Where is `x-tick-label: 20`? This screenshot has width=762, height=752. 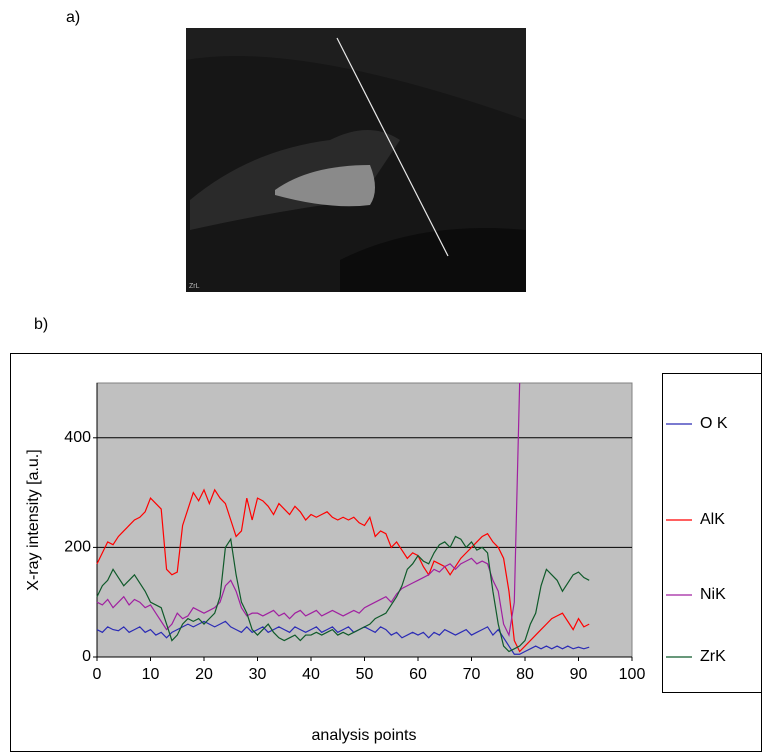
x-tick-label: 20 is located at coordinates (204, 674).